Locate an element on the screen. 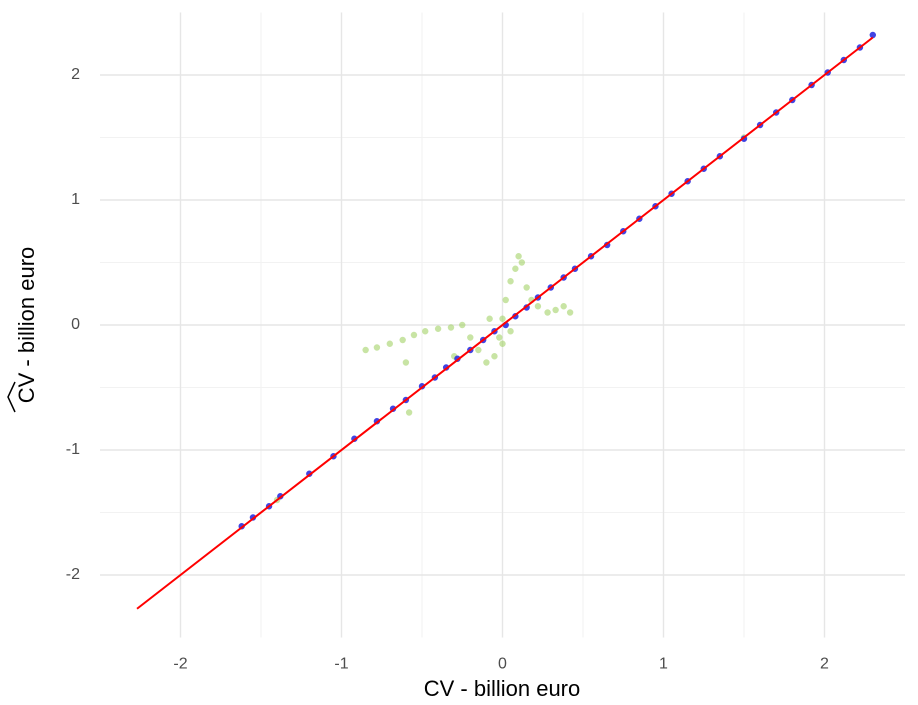 Image resolution: width=918 pixels, height=705 pixels. x-tick-label: 2 is located at coordinates (824, 664).